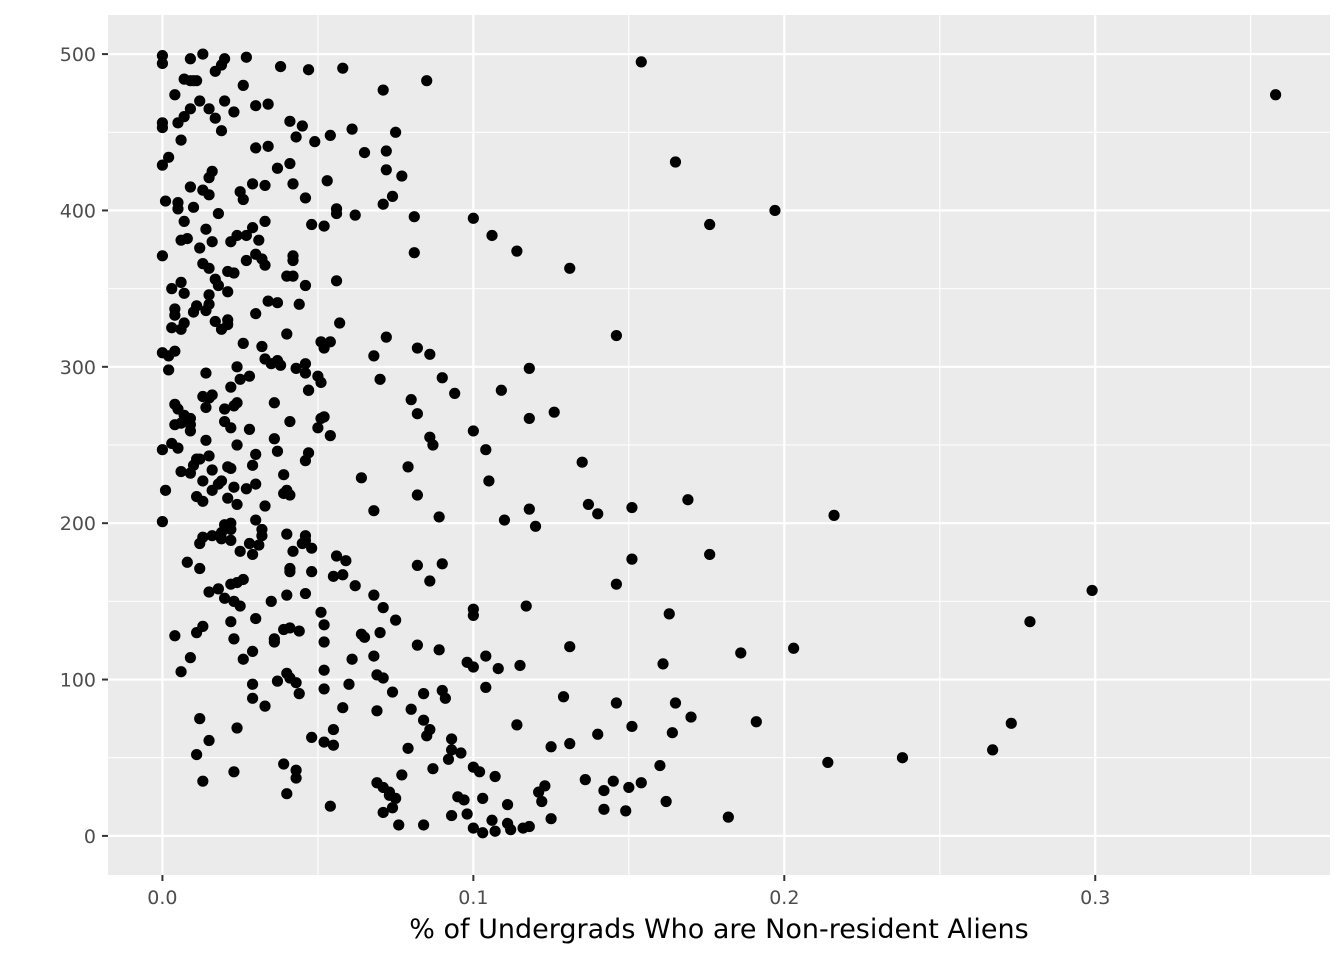 Image resolution: width=1344 pixels, height=960 pixels. What do you see at coordinates (78, 55) in the screenshot?
I see `y-tick-label: 500` at bounding box center [78, 55].